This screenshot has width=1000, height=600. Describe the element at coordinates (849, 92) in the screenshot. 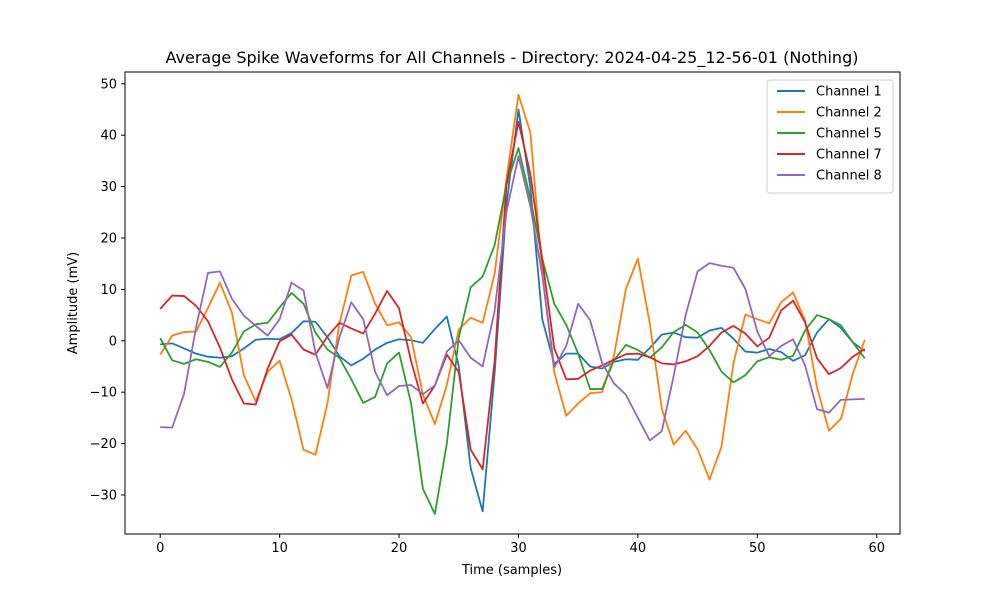

I see `legend-entry: Channel 1` at that location.